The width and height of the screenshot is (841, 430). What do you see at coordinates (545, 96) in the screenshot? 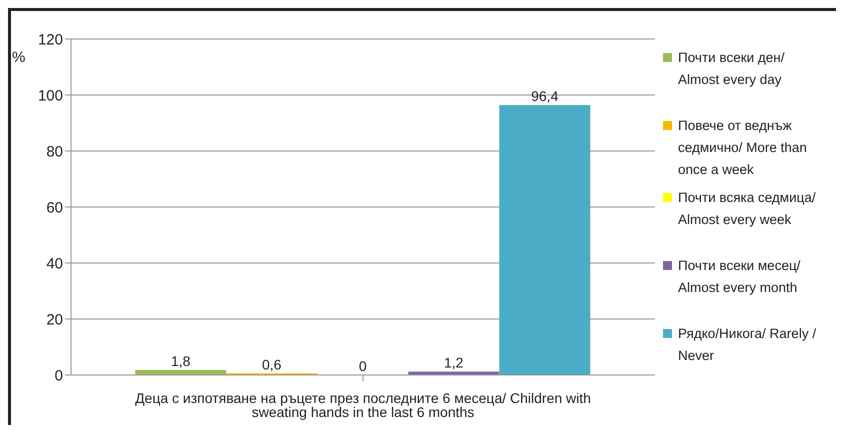
I see `data-label: 96,4` at bounding box center [545, 96].